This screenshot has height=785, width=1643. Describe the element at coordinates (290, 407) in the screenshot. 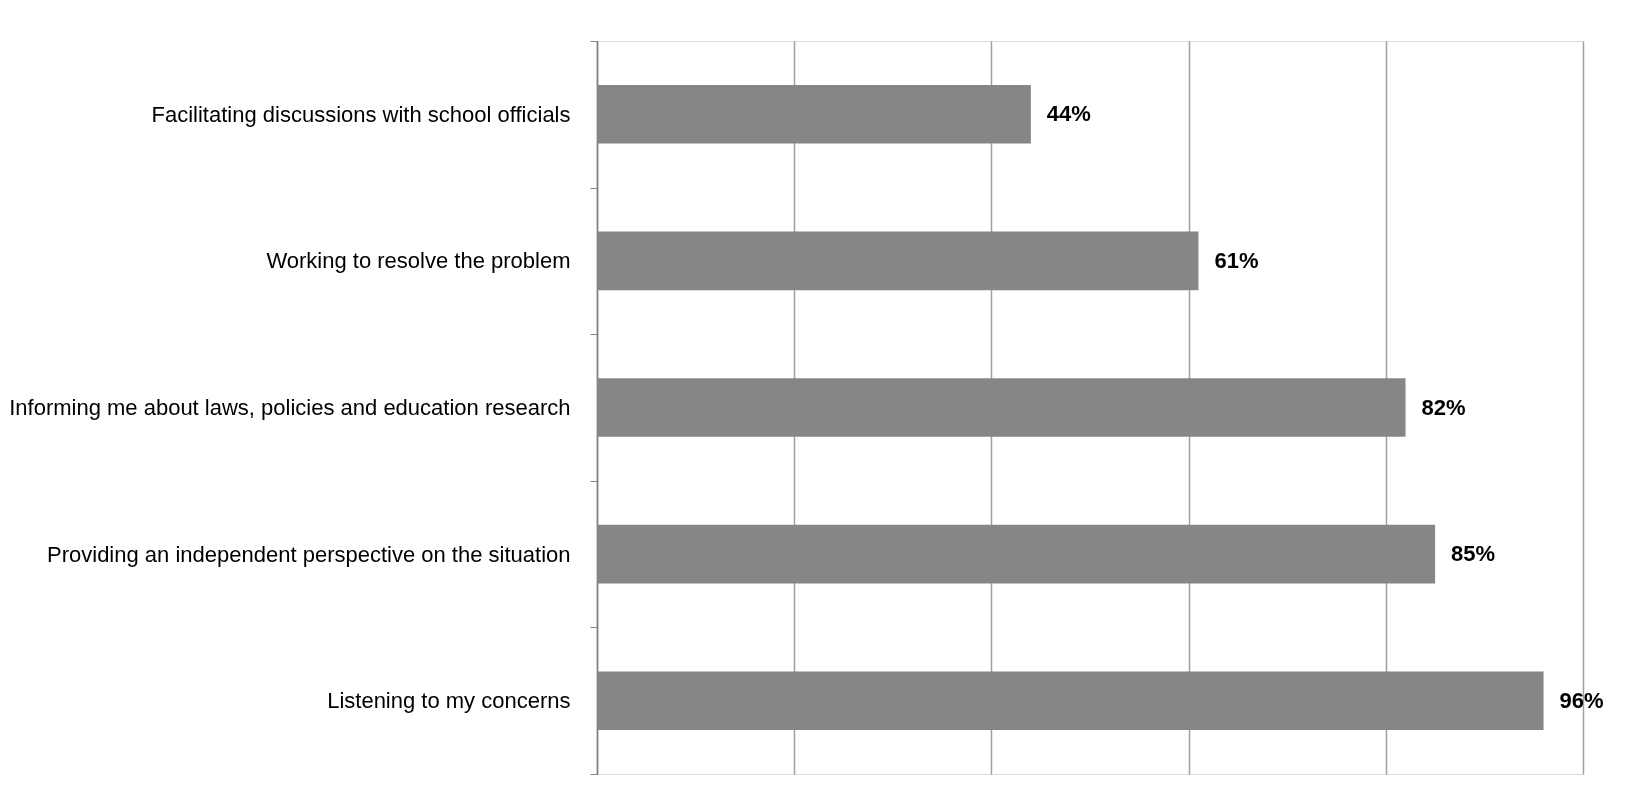

I see `y-tick-label: Informing me about laws, policies and education research` at that location.